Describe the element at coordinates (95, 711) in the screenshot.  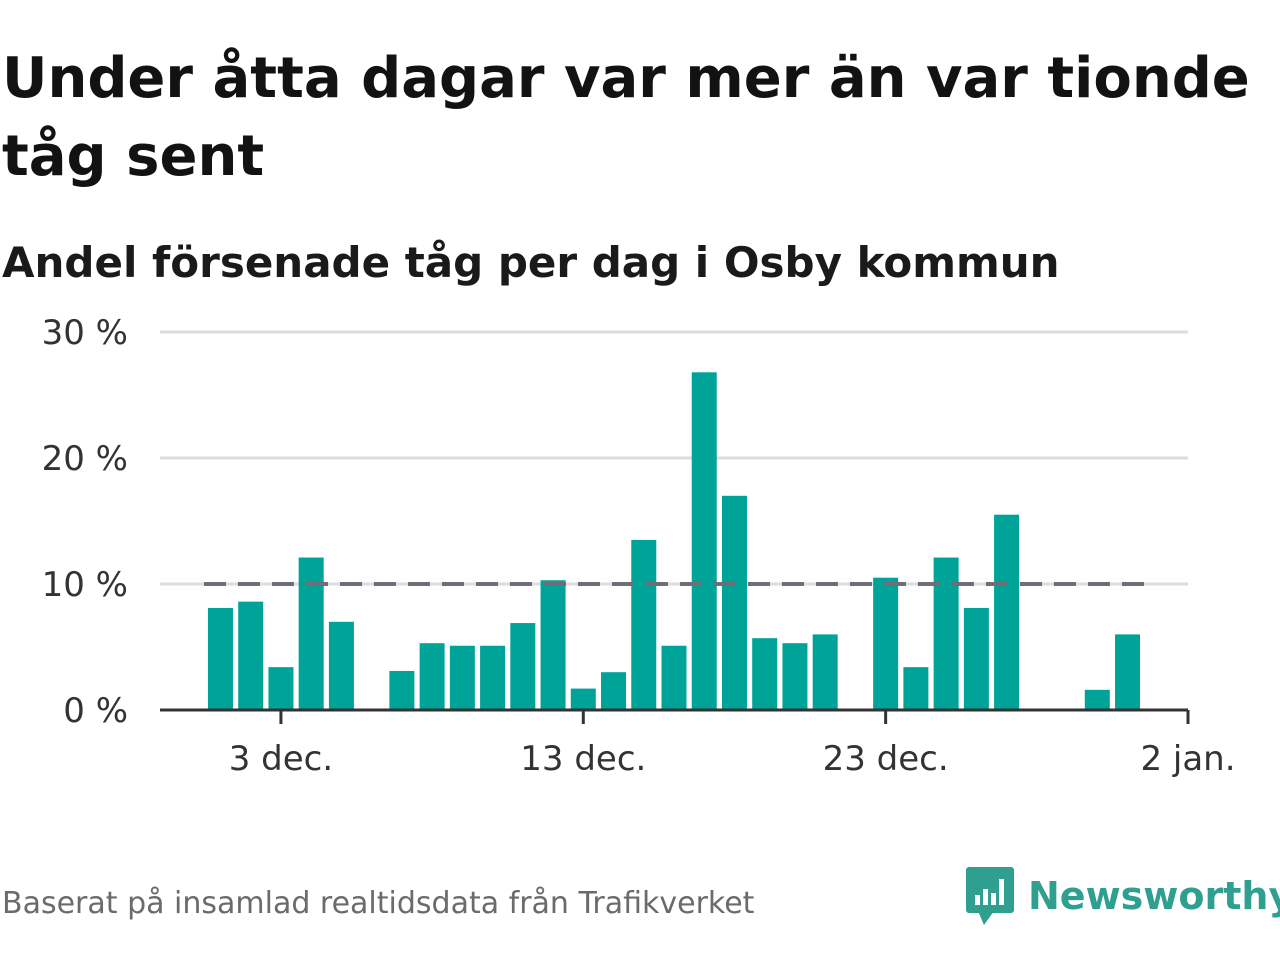
I see `y-tick-label: 0 %` at that location.